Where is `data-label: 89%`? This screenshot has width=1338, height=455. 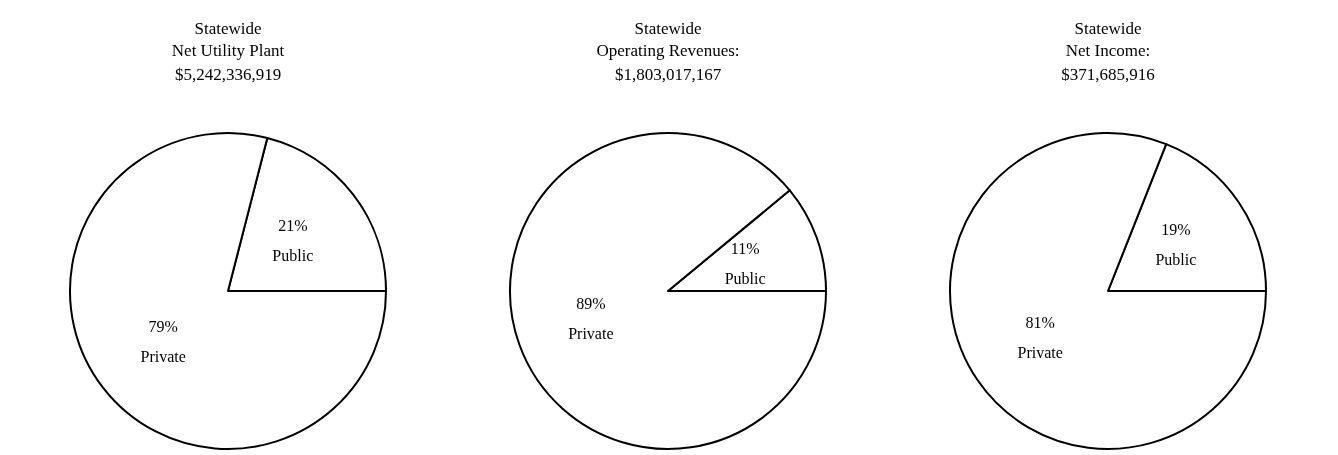
data-label: 89% is located at coordinates (591, 304).